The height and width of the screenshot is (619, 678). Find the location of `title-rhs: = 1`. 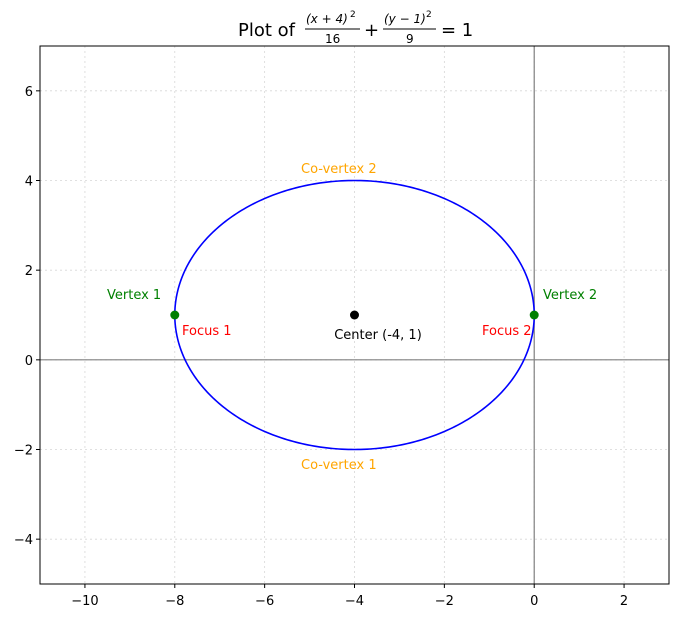

title-rhs: = 1 is located at coordinates (457, 30).